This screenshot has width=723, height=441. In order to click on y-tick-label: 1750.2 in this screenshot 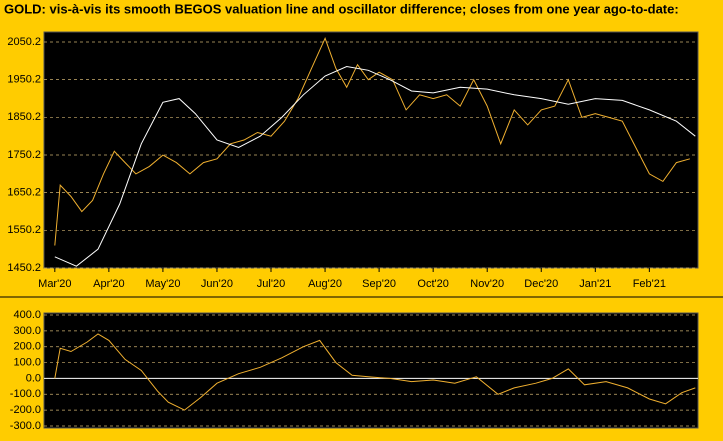, I will do `click(24, 155)`.